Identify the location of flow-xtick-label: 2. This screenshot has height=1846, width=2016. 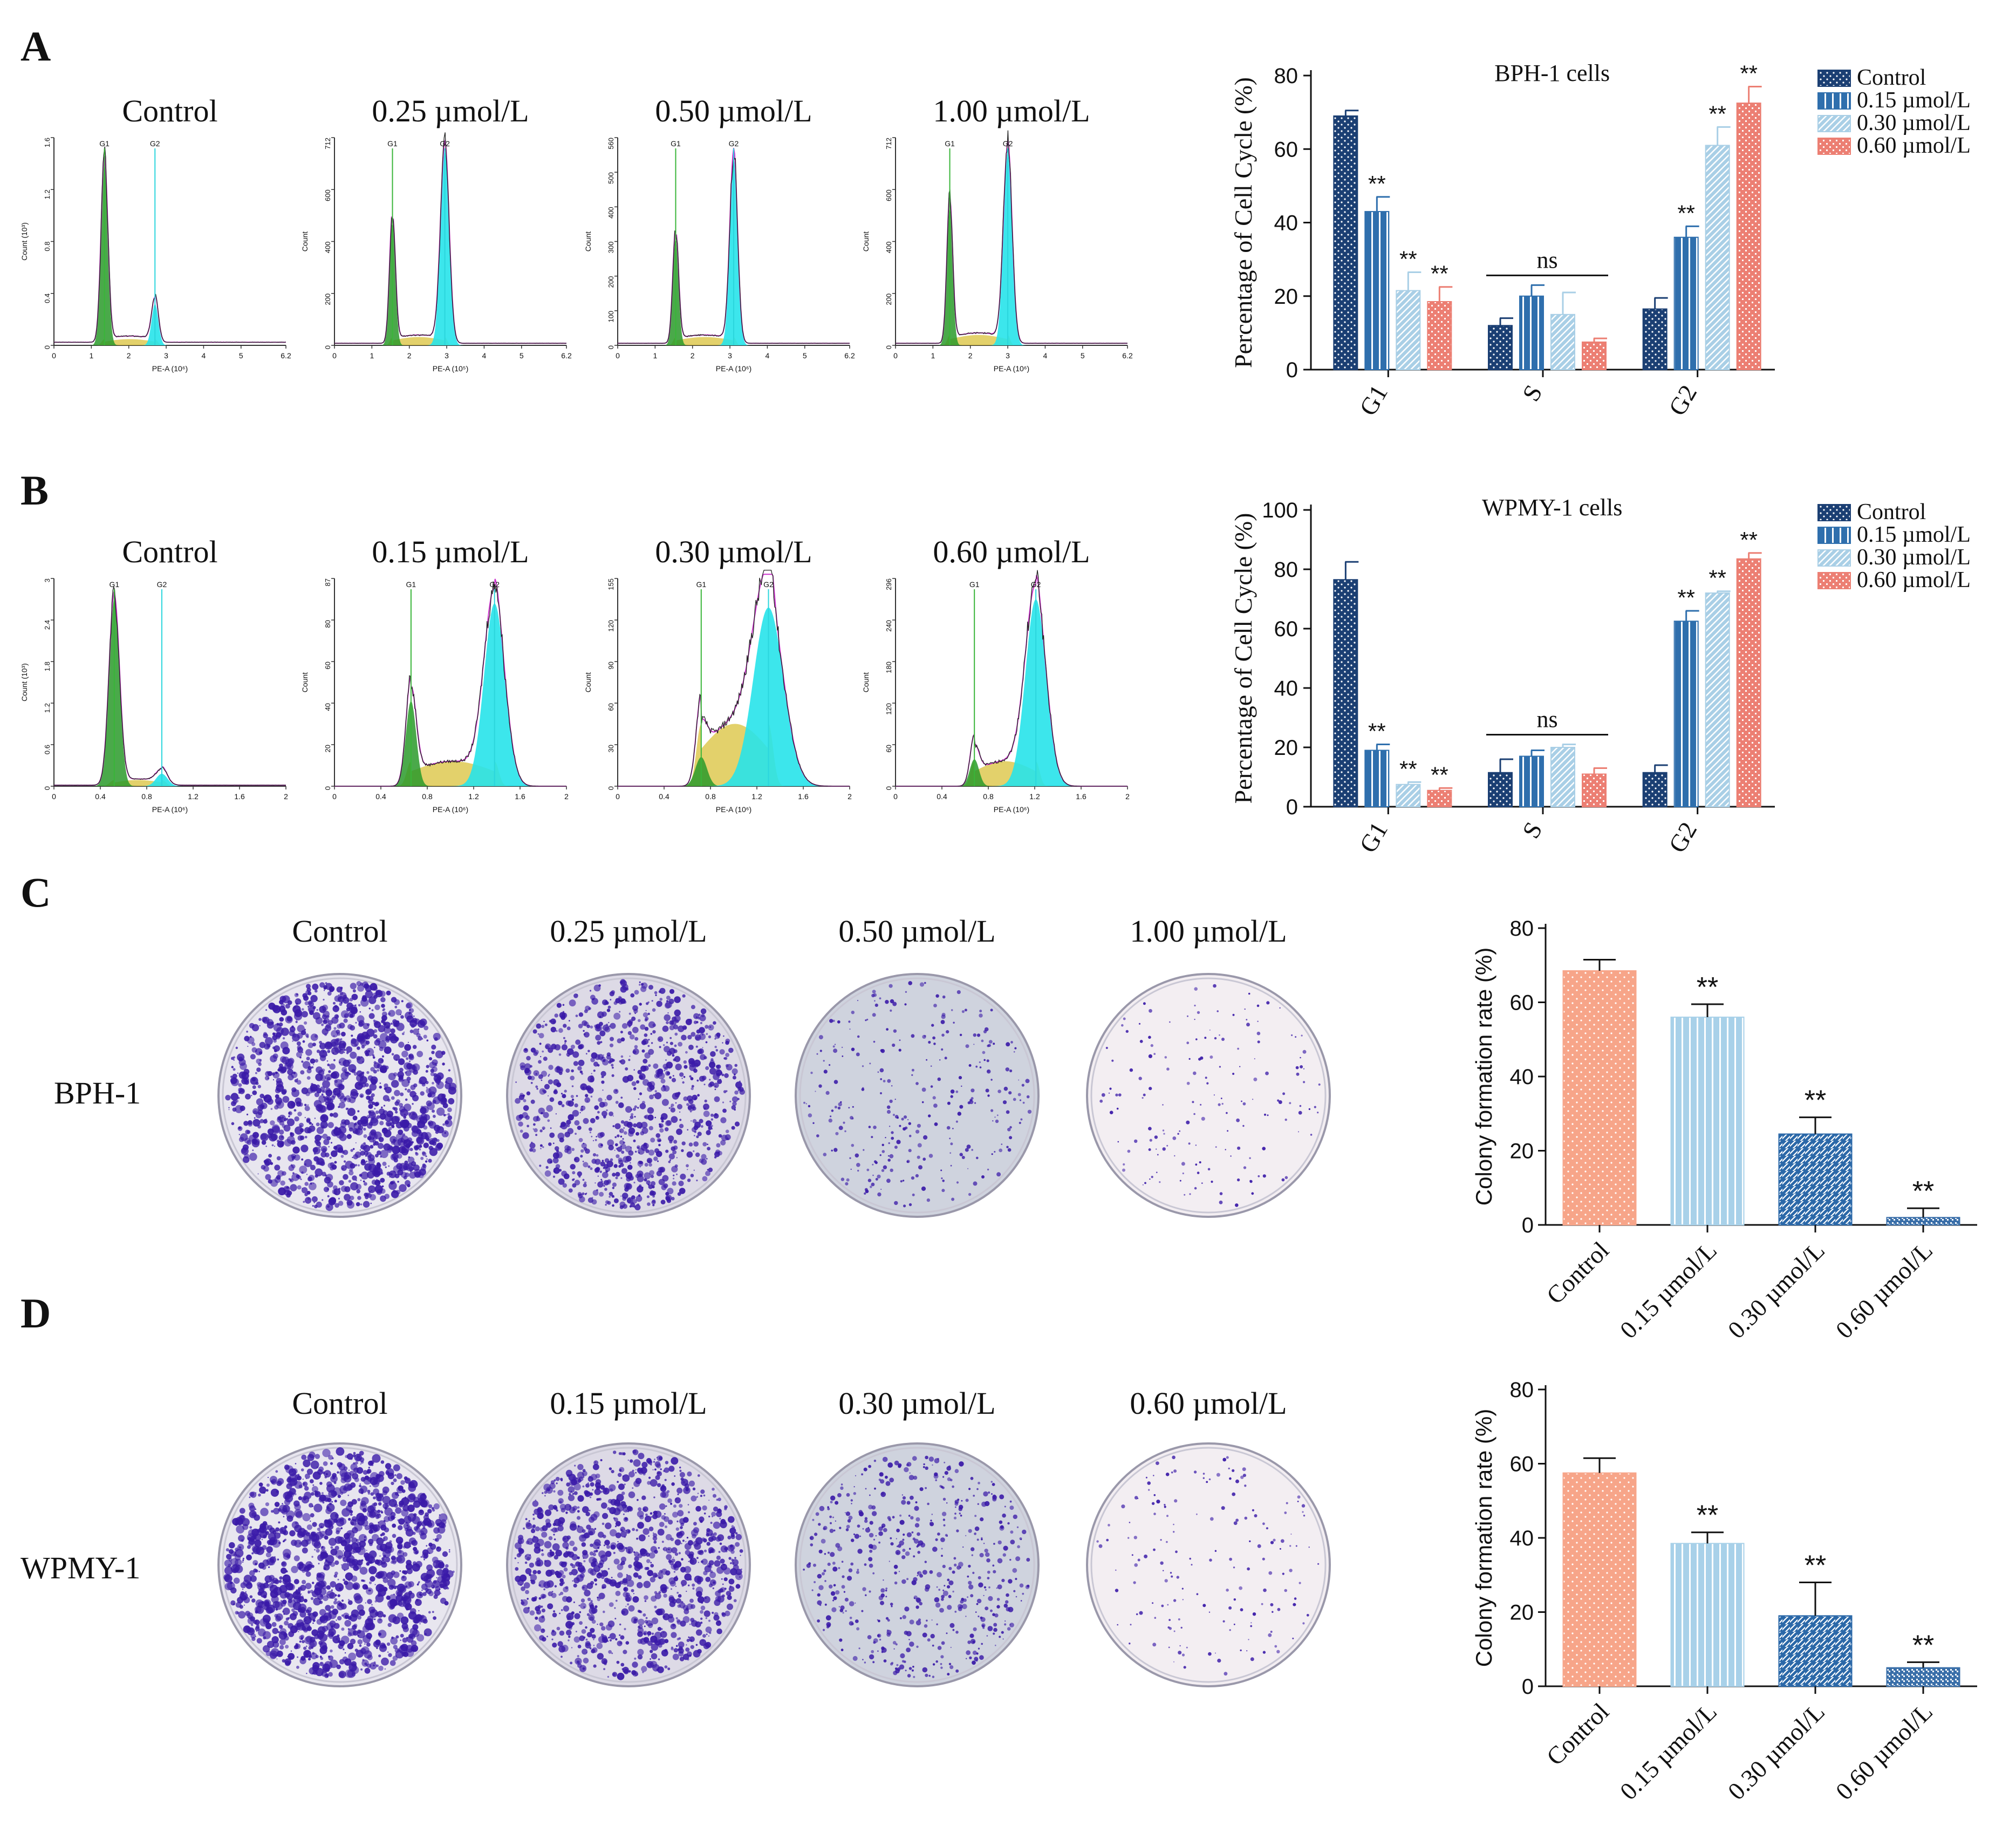
(129, 356).